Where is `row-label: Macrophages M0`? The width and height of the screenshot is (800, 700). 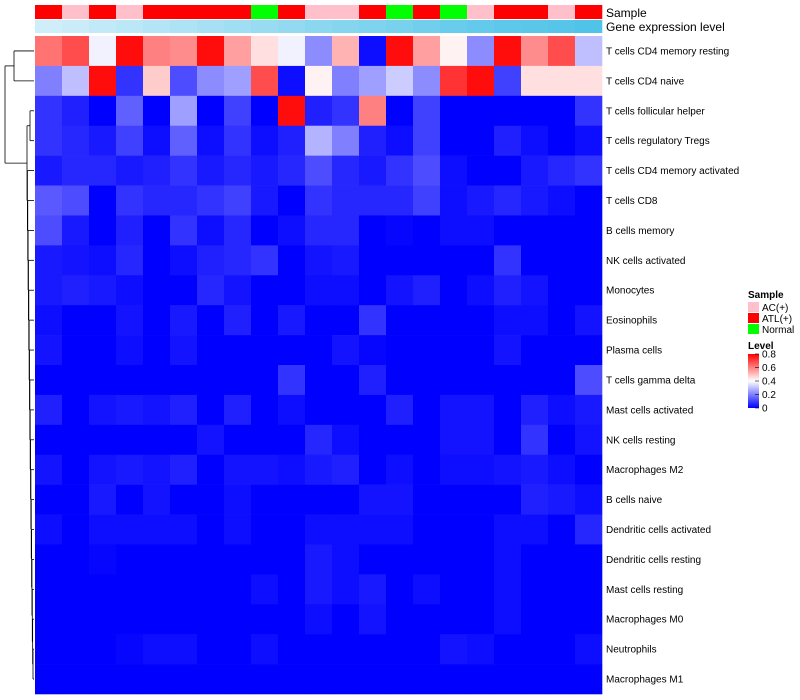
row-label: Macrophages M0 is located at coordinates (645, 620).